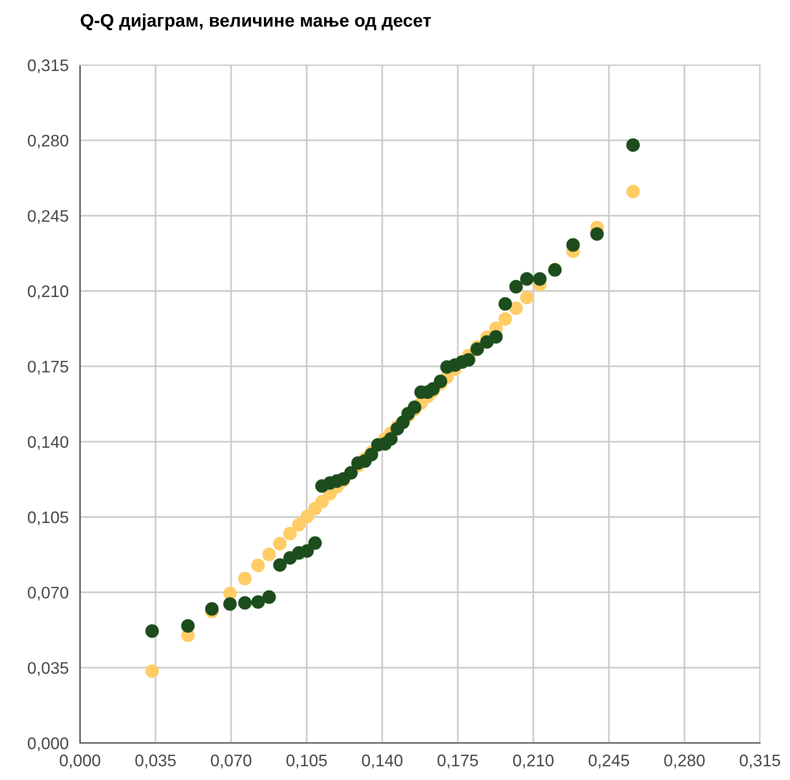  Describe the element at coordinates (48, 669) in the screenshot. I see `y-tick-label: 0,035` at that location.